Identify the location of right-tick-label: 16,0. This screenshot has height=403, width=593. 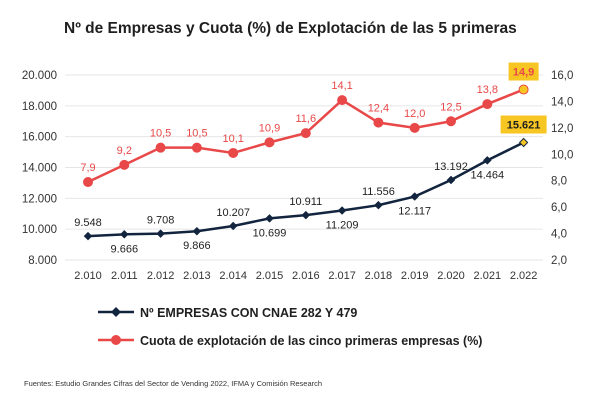
(562, 76).